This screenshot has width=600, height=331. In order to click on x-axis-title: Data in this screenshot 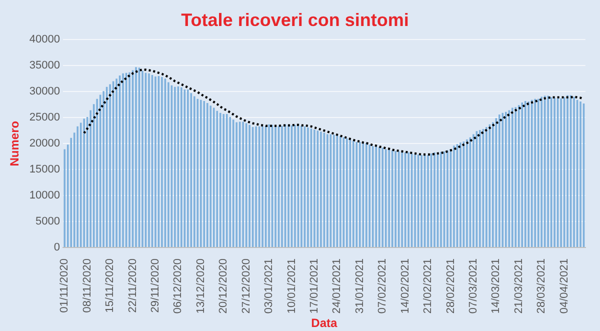, I will do `click(324, 323)`.